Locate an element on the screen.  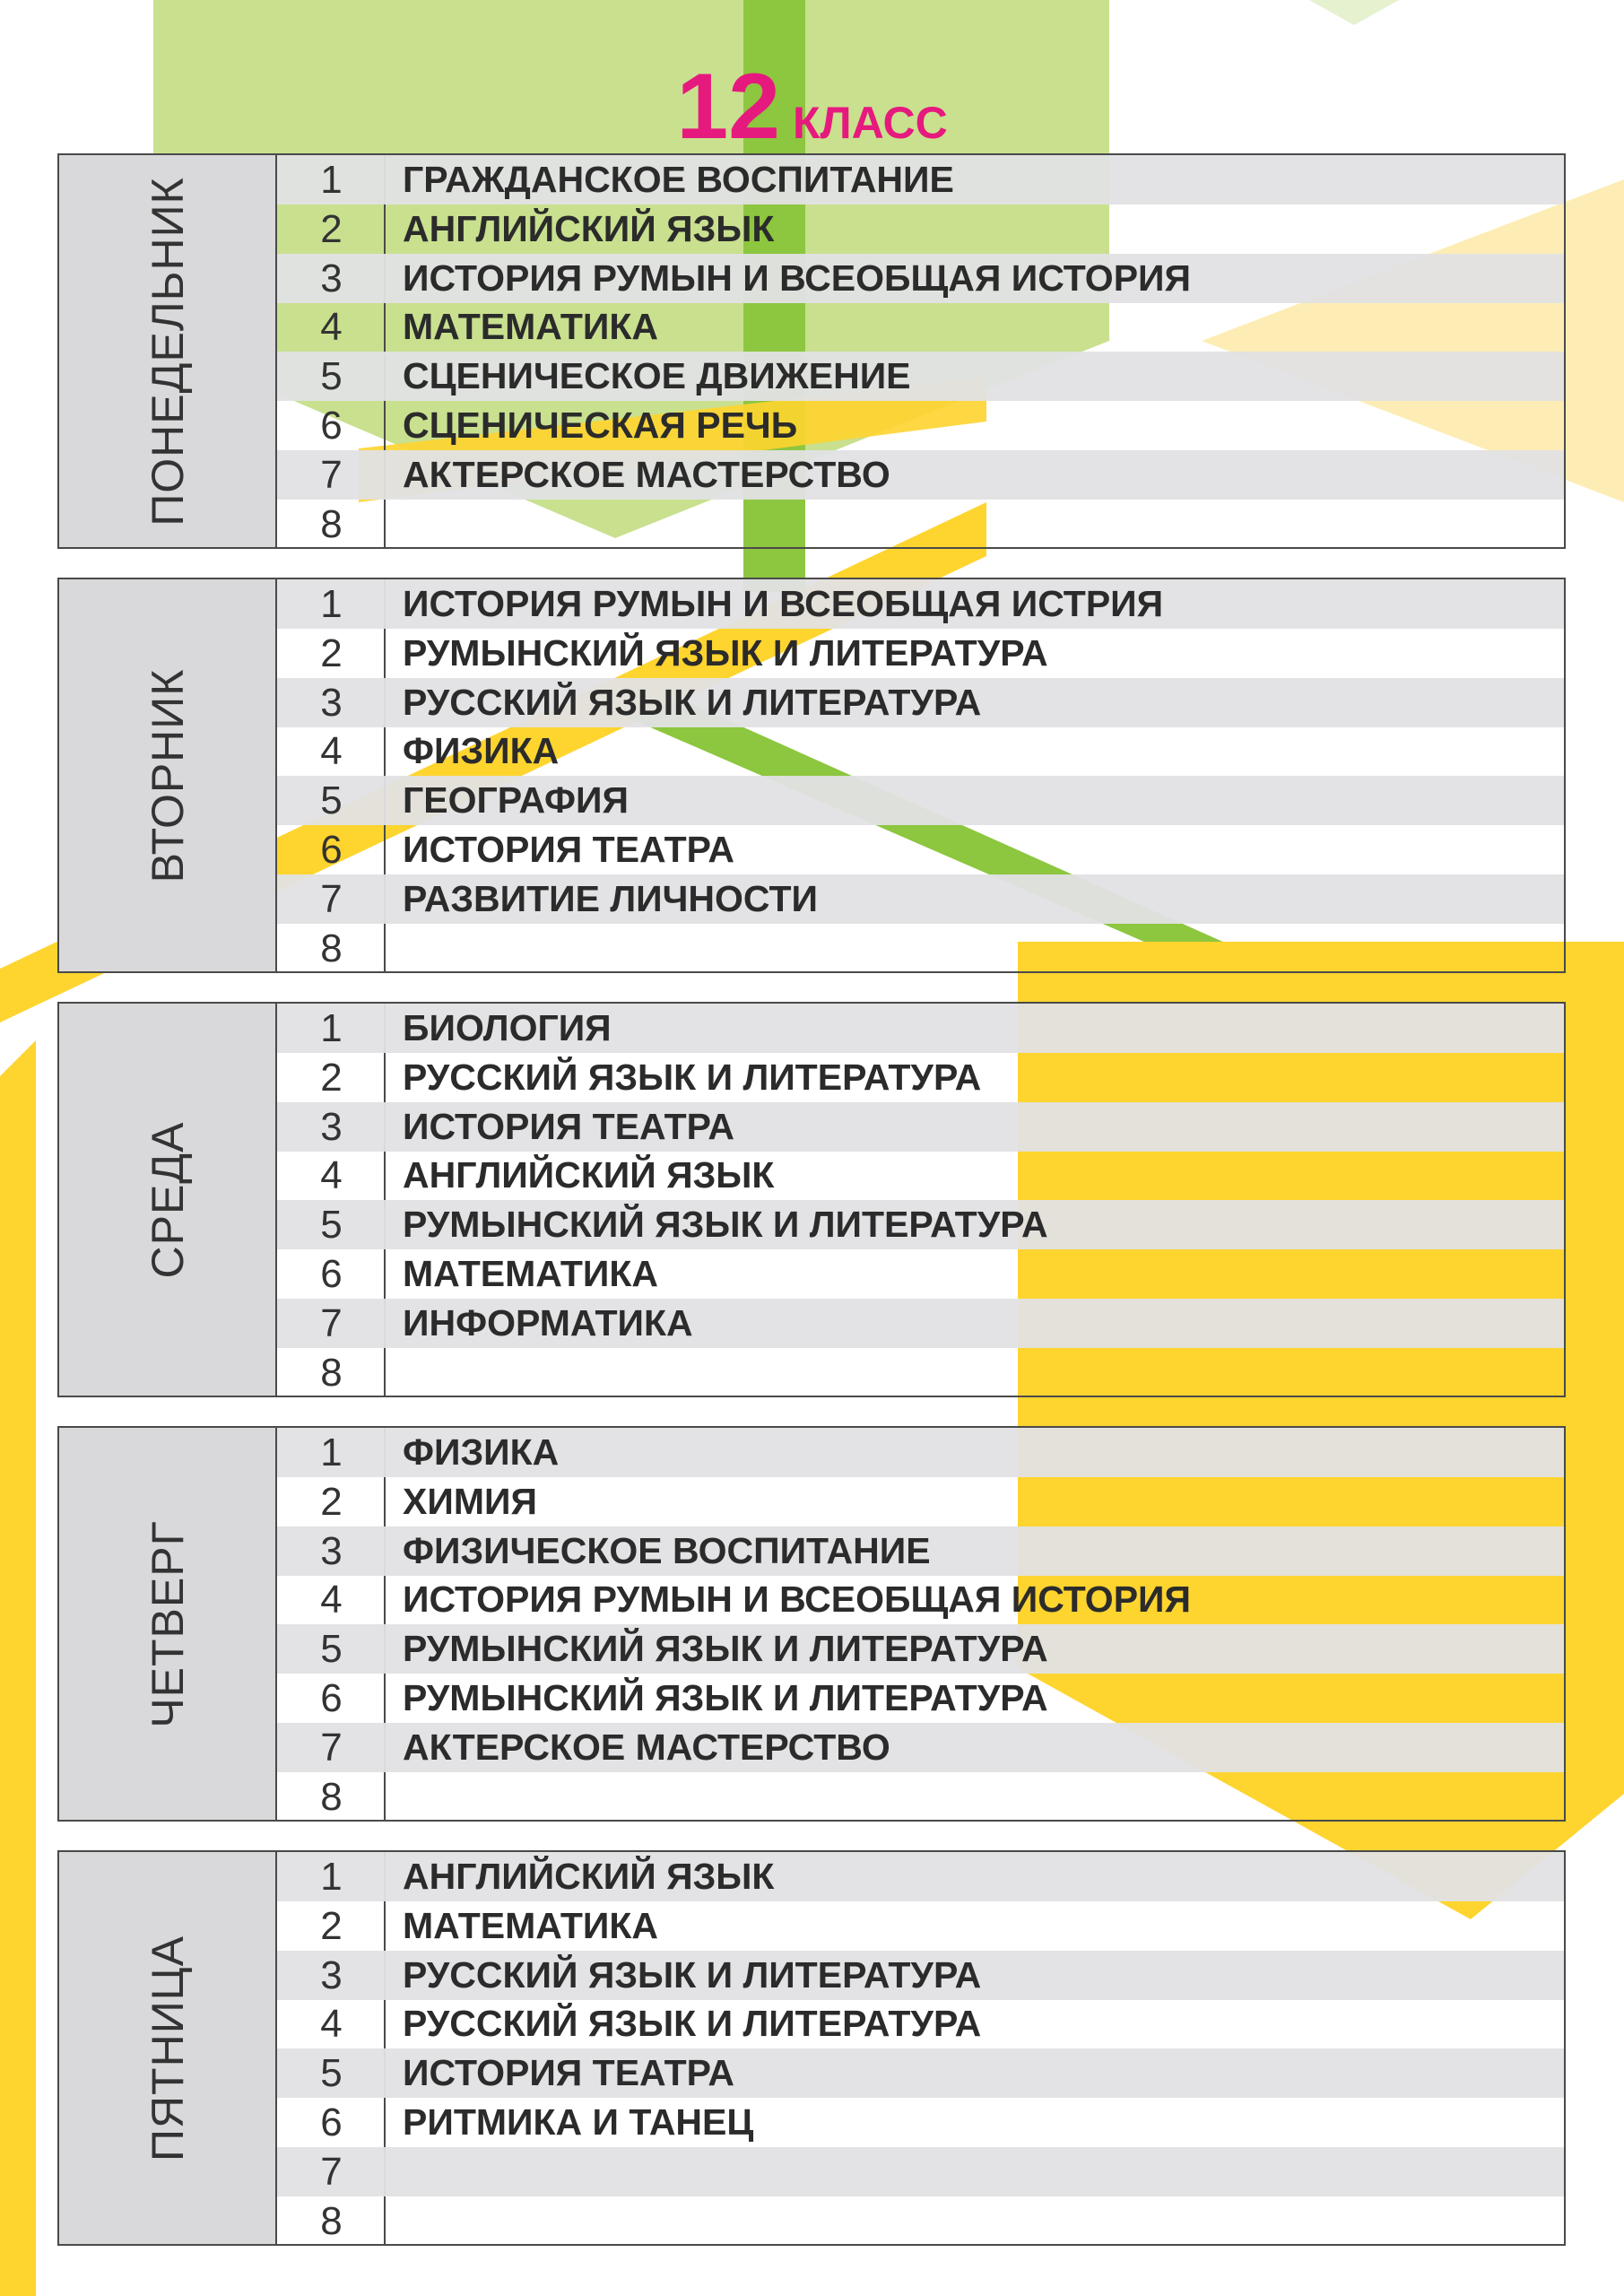
lesson-row: 4 МАТЕМАТИКА is located at coordinates (920, 327).